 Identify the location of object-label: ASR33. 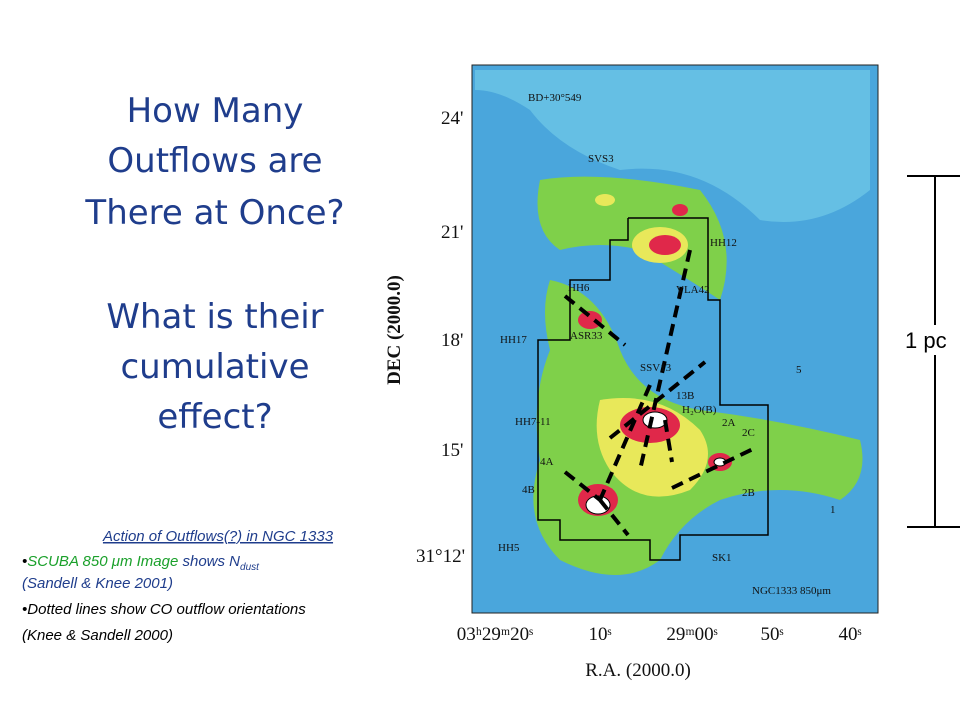
(586, 336).